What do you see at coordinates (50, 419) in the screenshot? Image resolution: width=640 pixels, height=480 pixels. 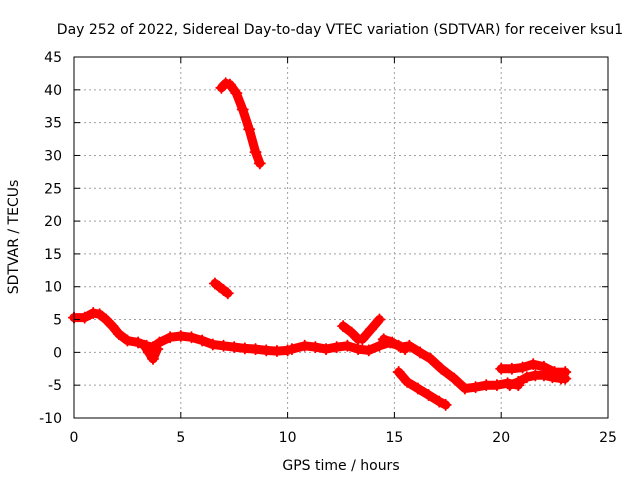 I see `y-tick-label: -10` at bounding box center [50, 419].